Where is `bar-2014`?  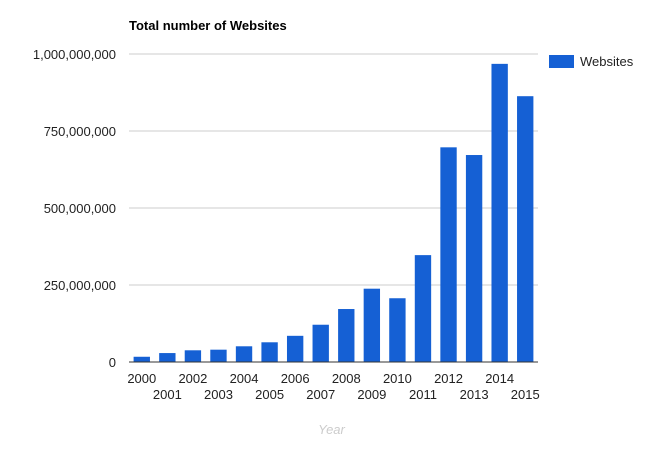 bar-2014 is located at coordinates (499, 213).